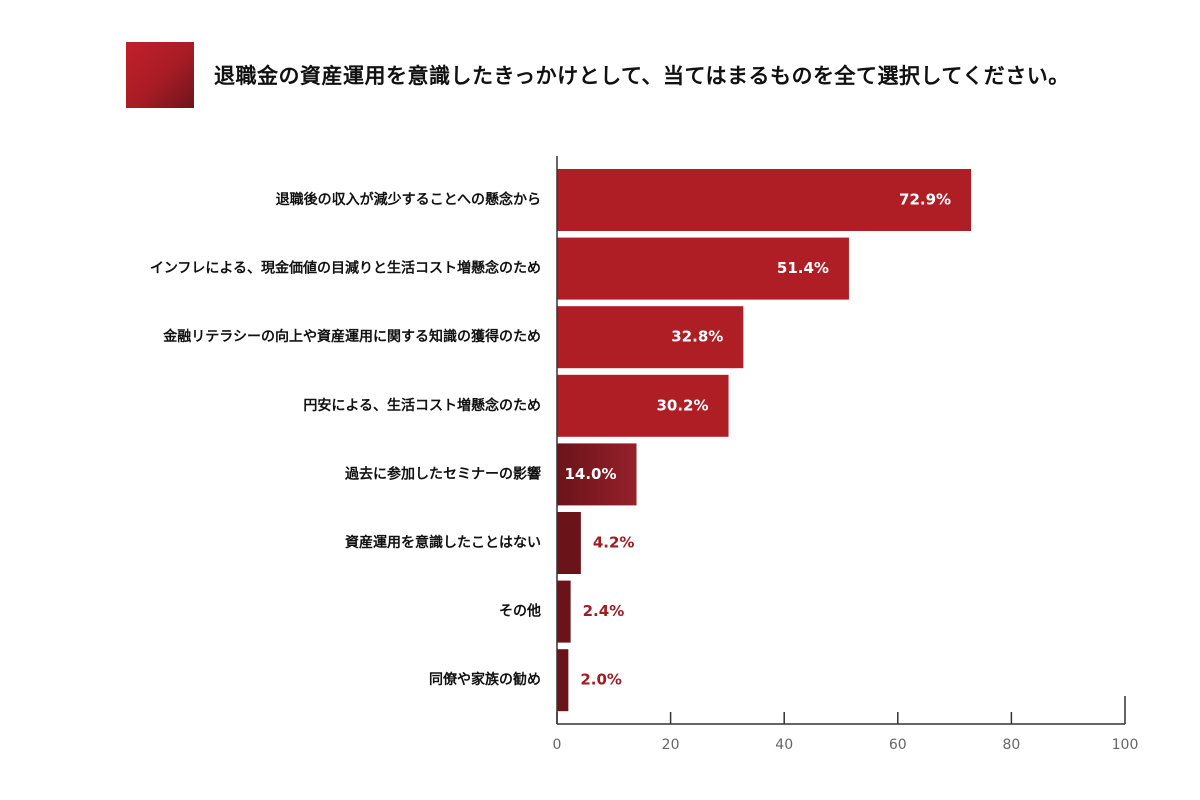  What do you see at coordinates (601, 680) in the screenshot?
I see `value-label-8: 2.0%` at bounding box center [601, 680].